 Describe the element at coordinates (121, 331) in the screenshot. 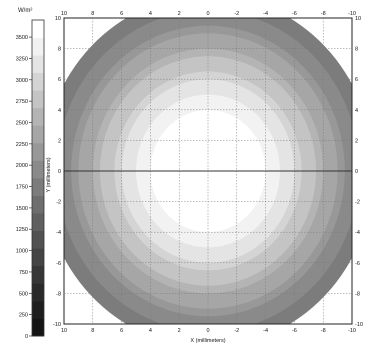

I see `x-tick-label-bottom: 6` at that location.